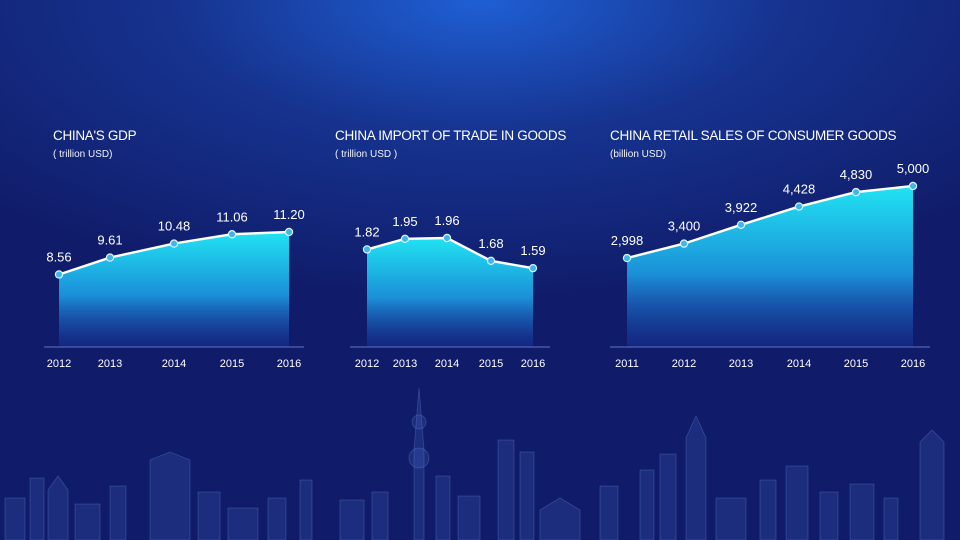  What do you see at coordinates (753, 135) in the screenshot?
I see `retail-chart-title: CHINA RETAIL SALES OF CONSUMER GOODS` at bounding box center [753, 135].